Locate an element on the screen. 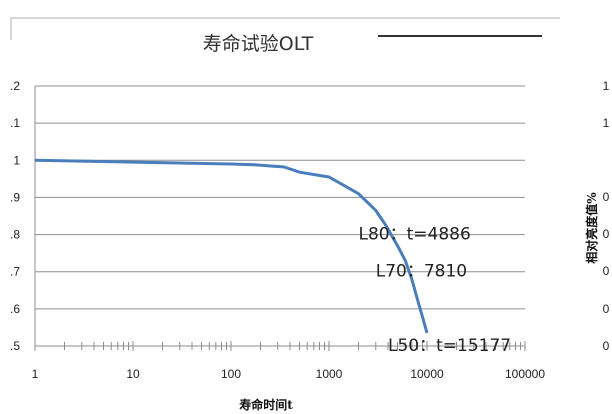  annotation-label: L50：t=15177 is located at coordinates (449, 346).